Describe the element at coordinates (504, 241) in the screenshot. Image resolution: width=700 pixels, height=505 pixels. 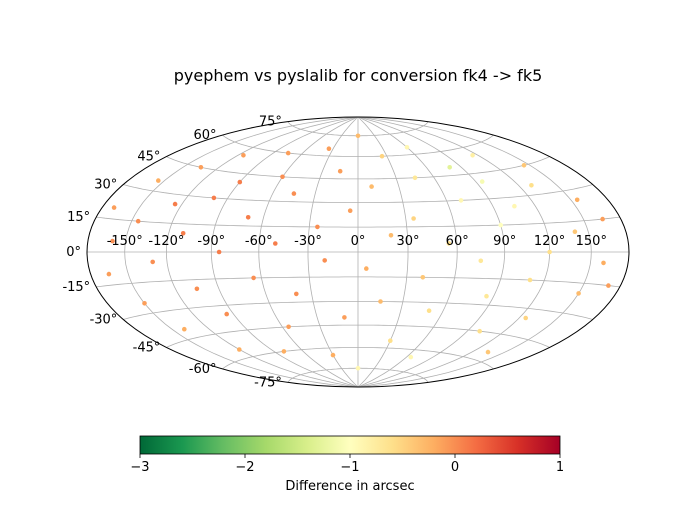
I see `lon-tick-label: 90°` at that location.